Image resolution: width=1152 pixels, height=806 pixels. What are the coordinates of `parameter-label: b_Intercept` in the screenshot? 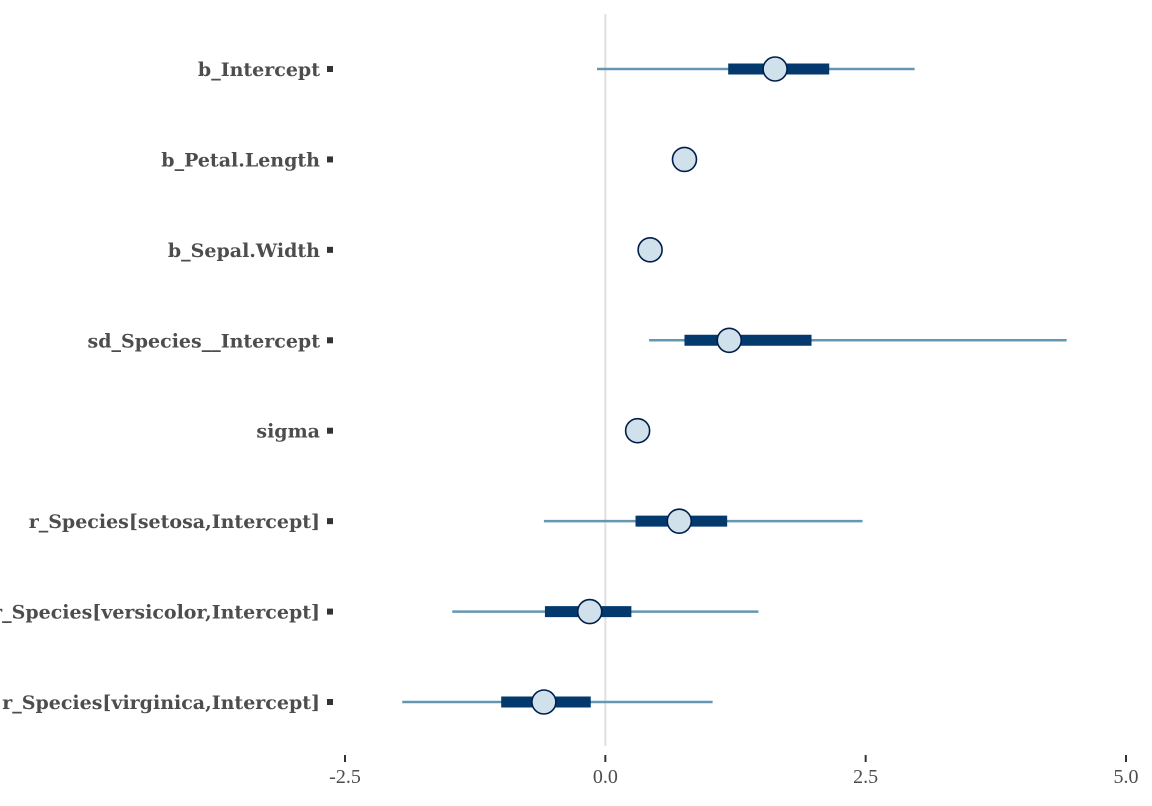 It's located at (259, 70).